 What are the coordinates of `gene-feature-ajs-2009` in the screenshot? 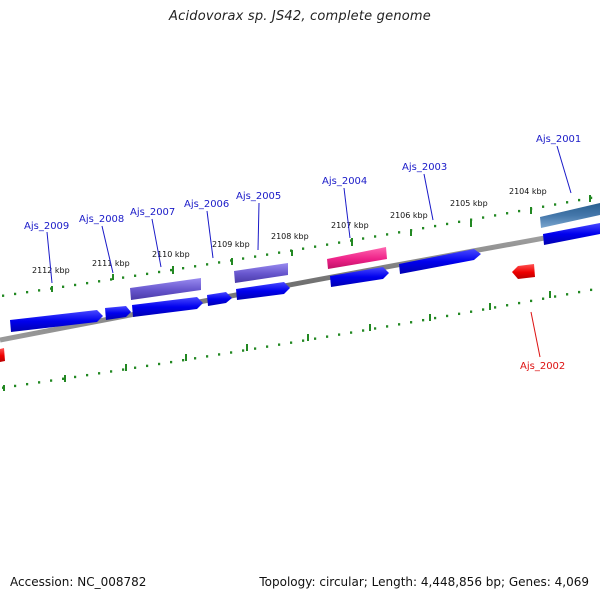 It's located at (56, 321).